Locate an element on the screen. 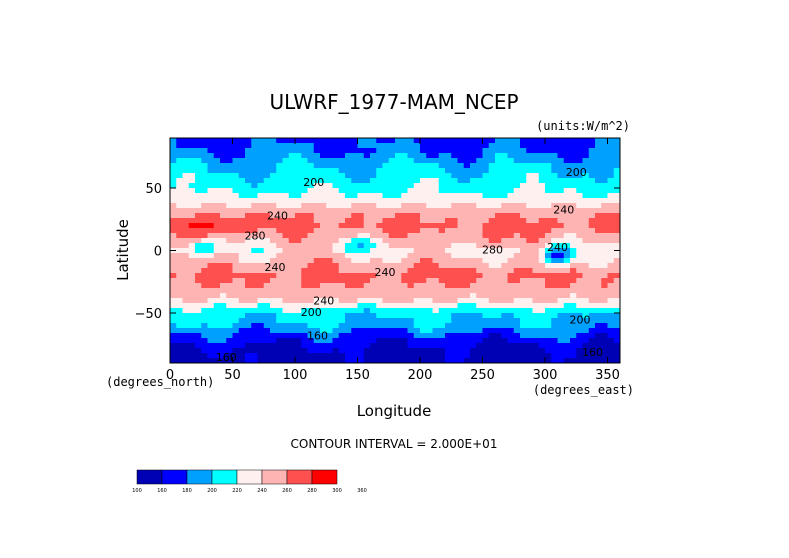  contour-label: 240 is located at coordinates (275, 267).